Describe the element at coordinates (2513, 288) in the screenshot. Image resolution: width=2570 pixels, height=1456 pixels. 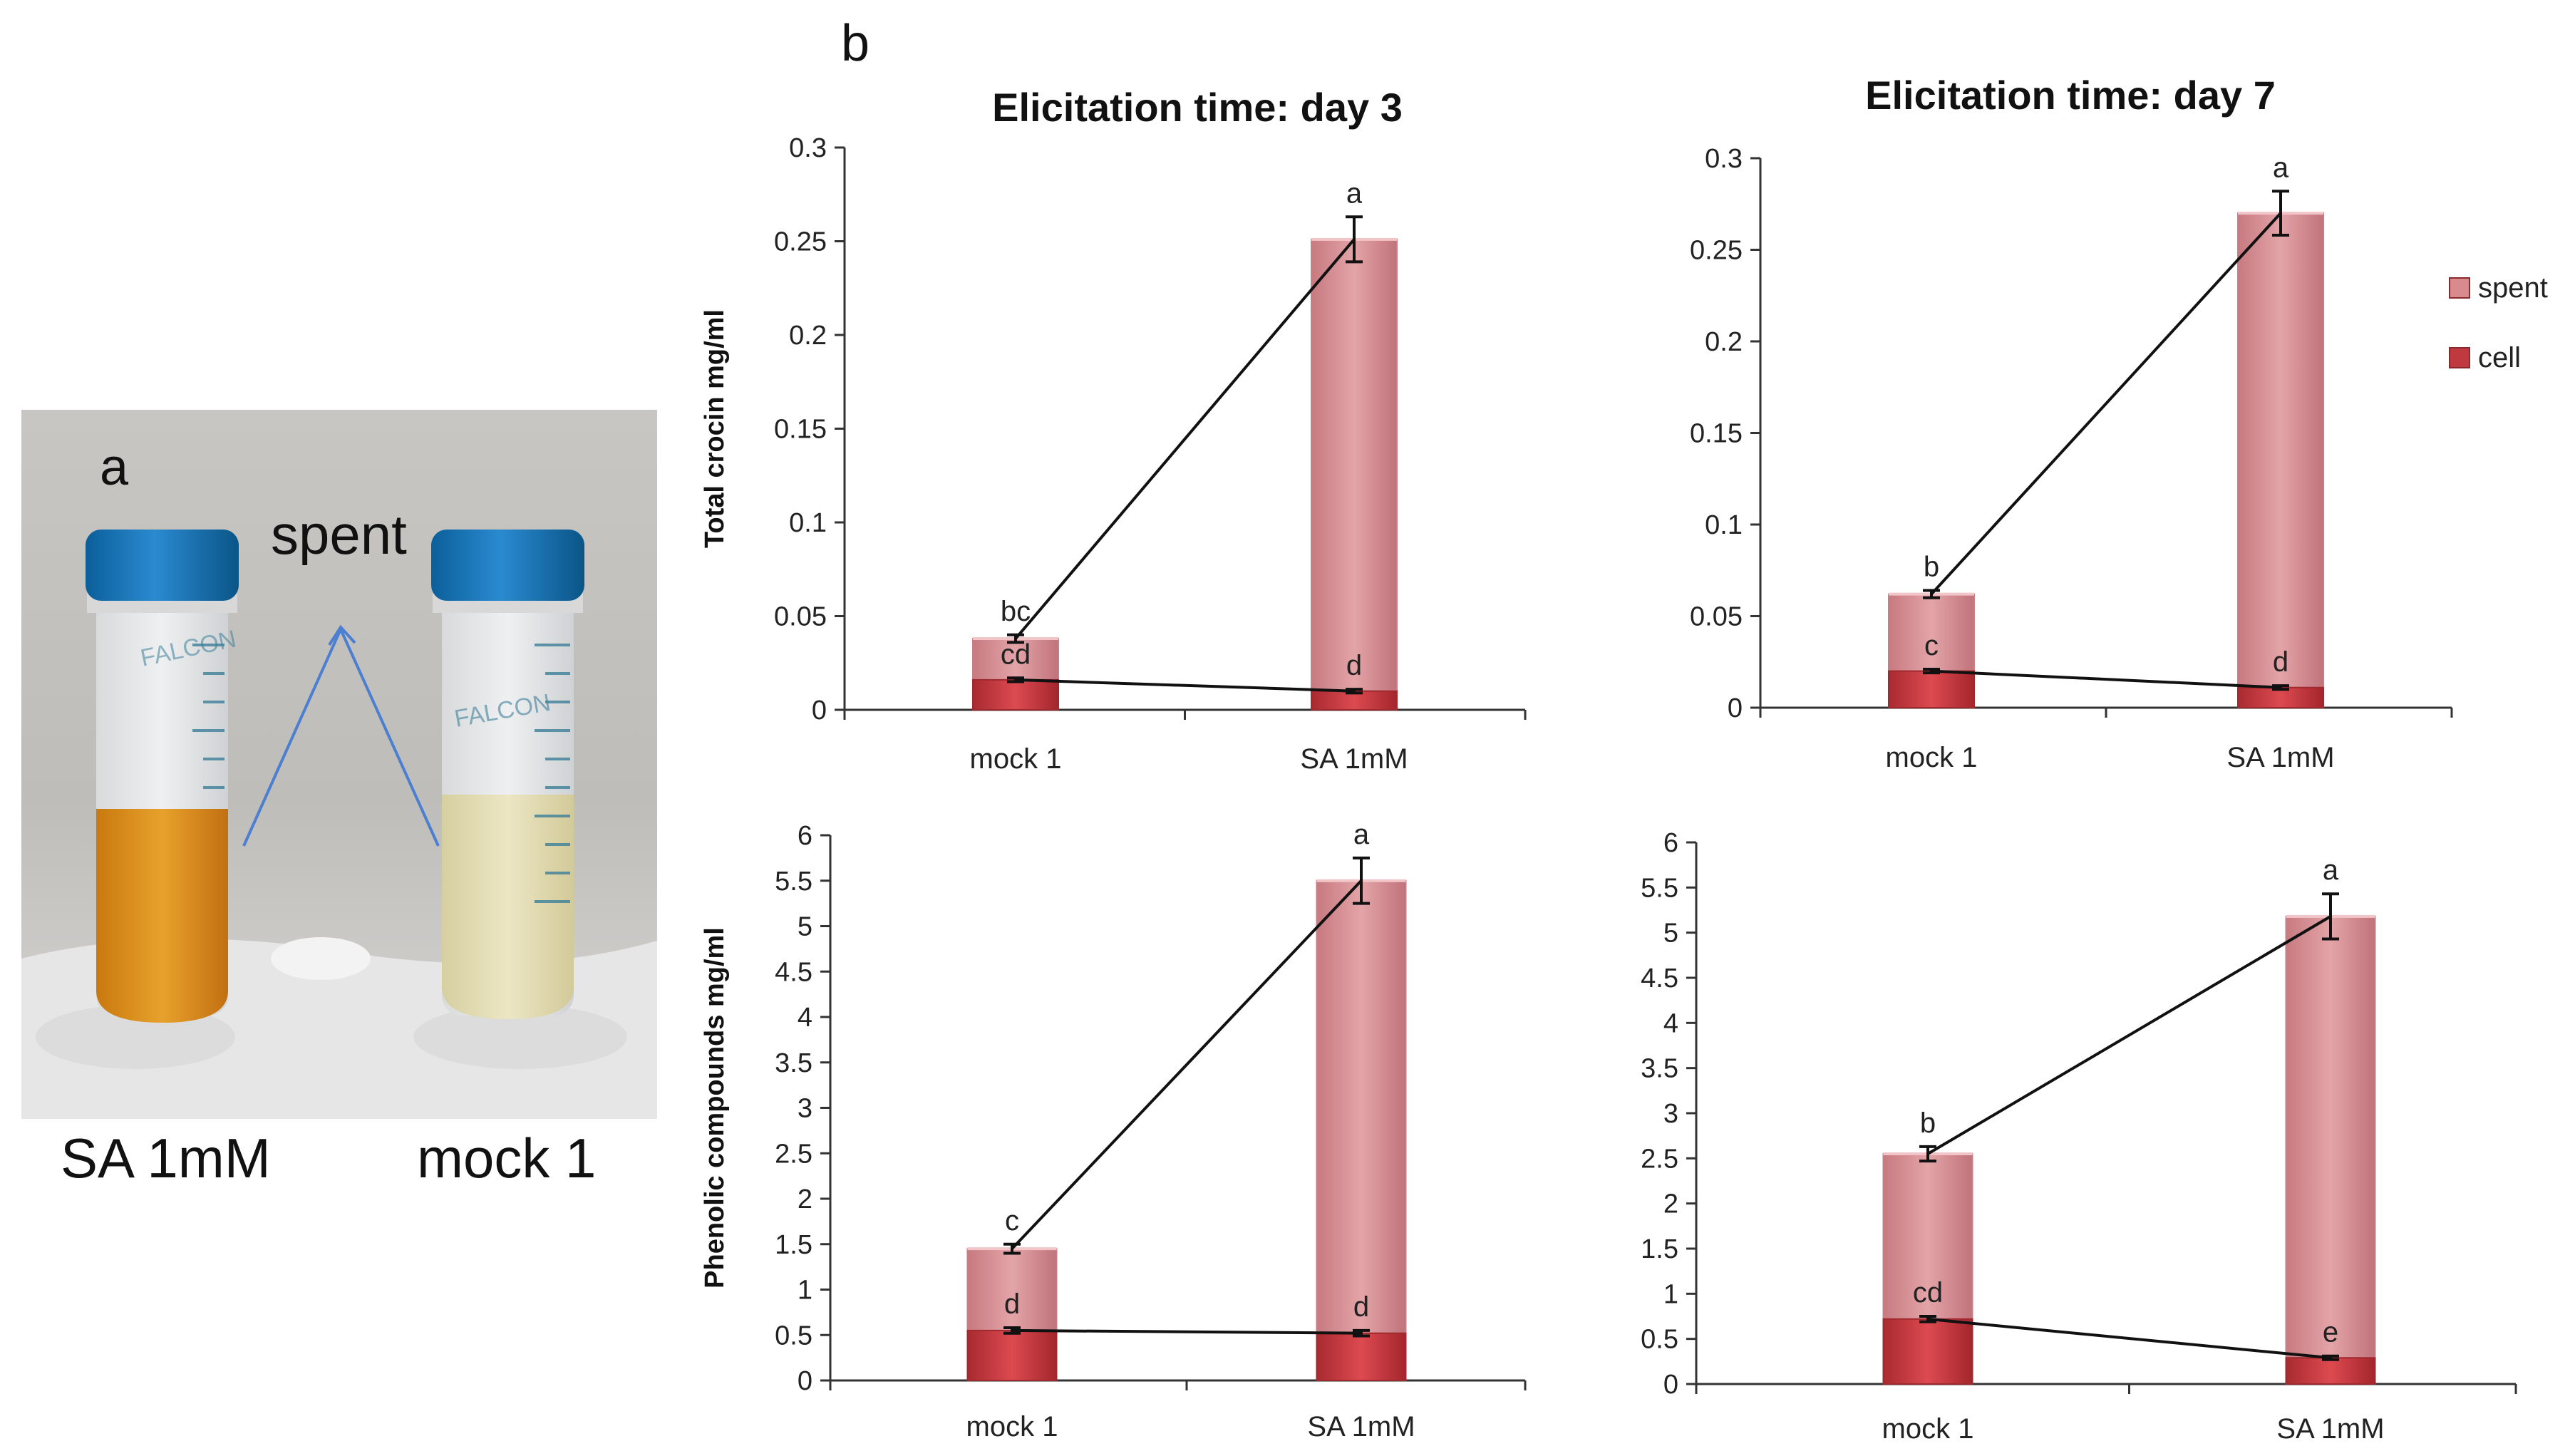
I see `legend-label: spent` at that location.